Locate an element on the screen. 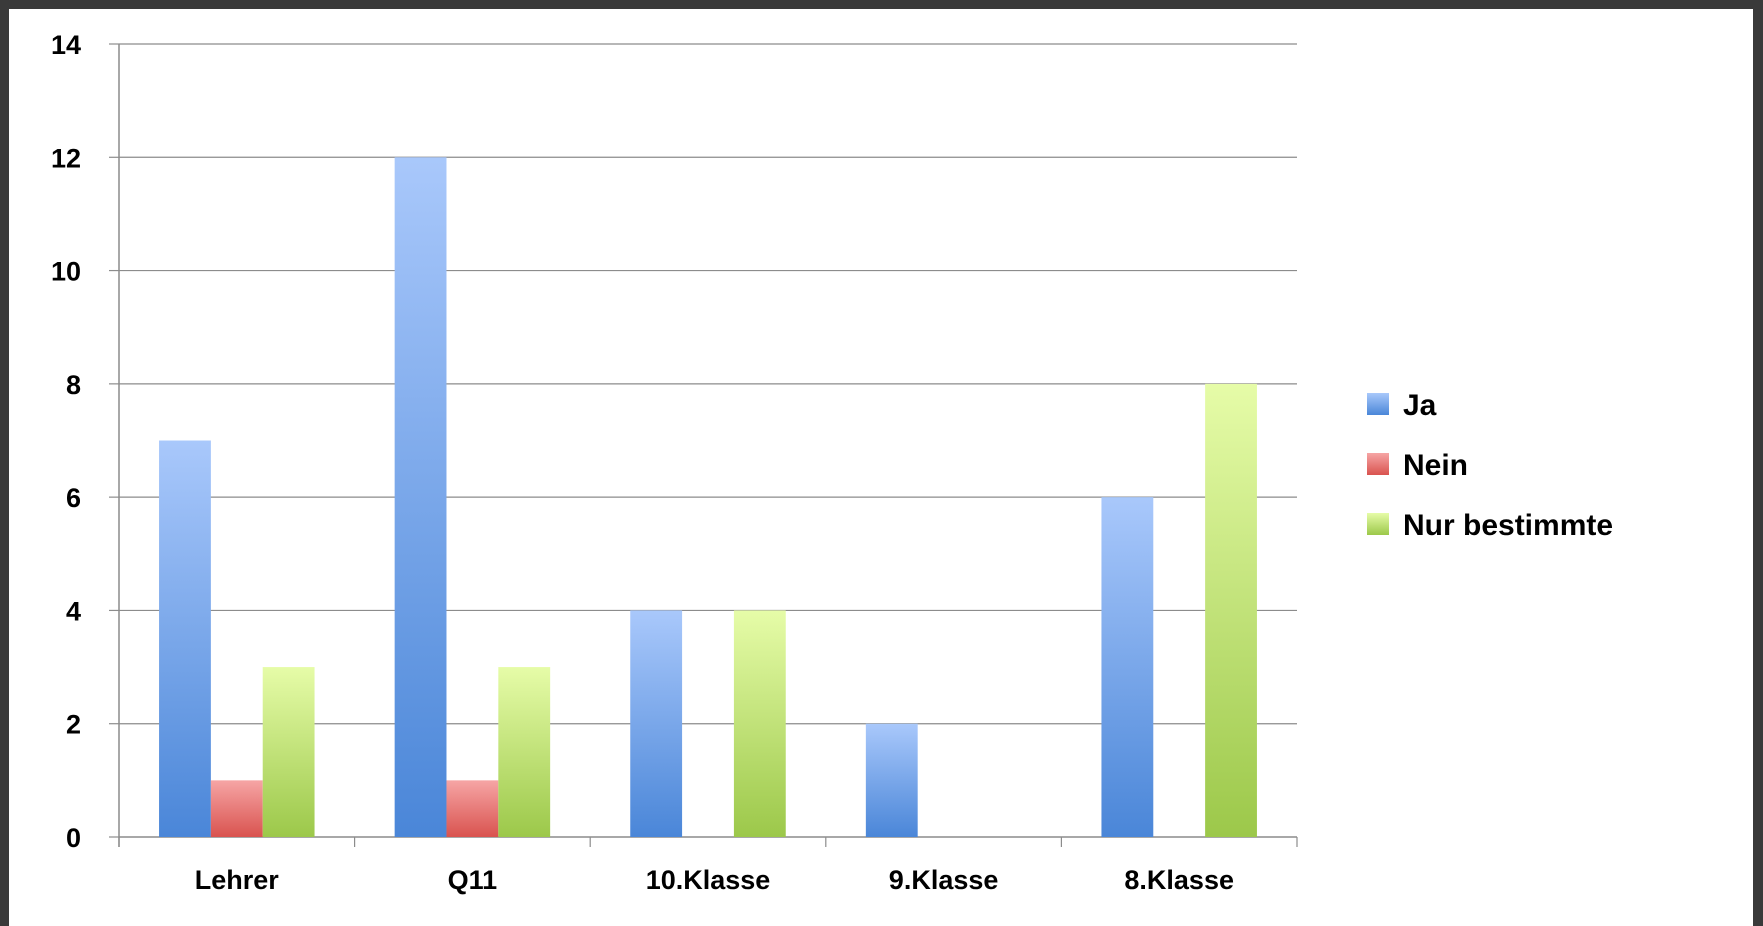  y-tick-label: 10 is located at coordinates (66, 272).